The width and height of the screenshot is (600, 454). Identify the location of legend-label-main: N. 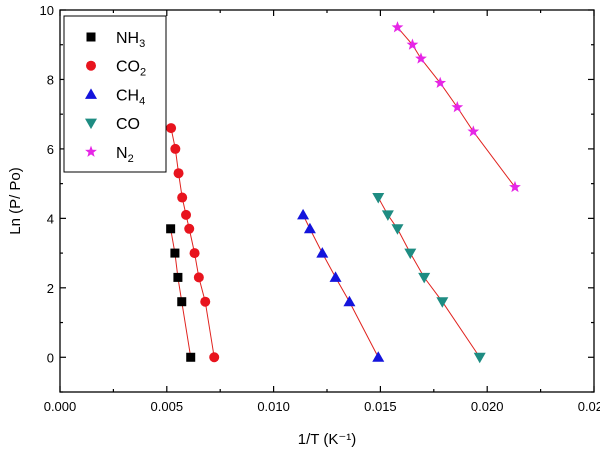
(122, 153).